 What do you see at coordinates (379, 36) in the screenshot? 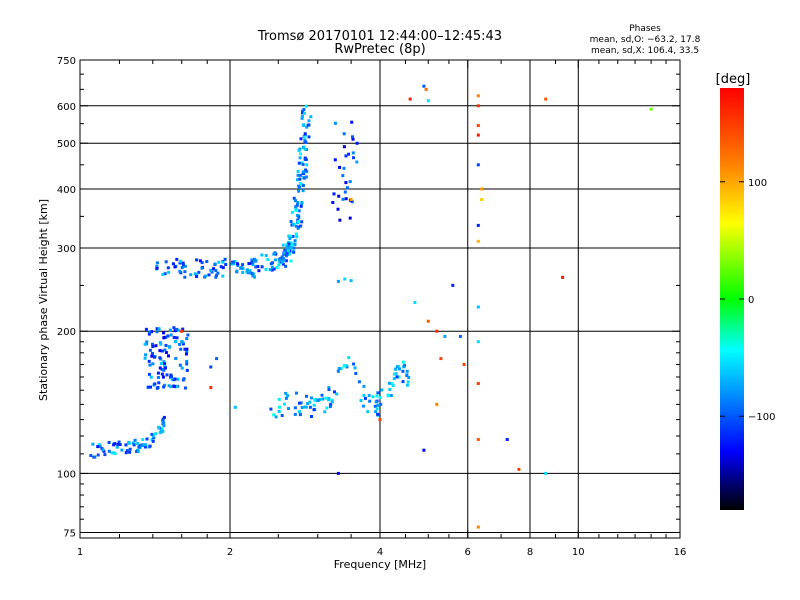
I see `chart-title: Tromsø 20170101 12:44:00–12:45:43` at bounding box center [379, 36].